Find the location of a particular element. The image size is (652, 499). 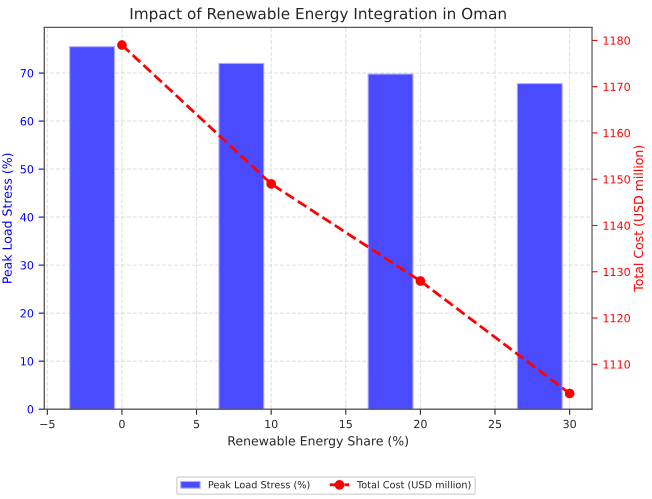

y2-tick-label: 1180 is located at coordinates (617, 40).